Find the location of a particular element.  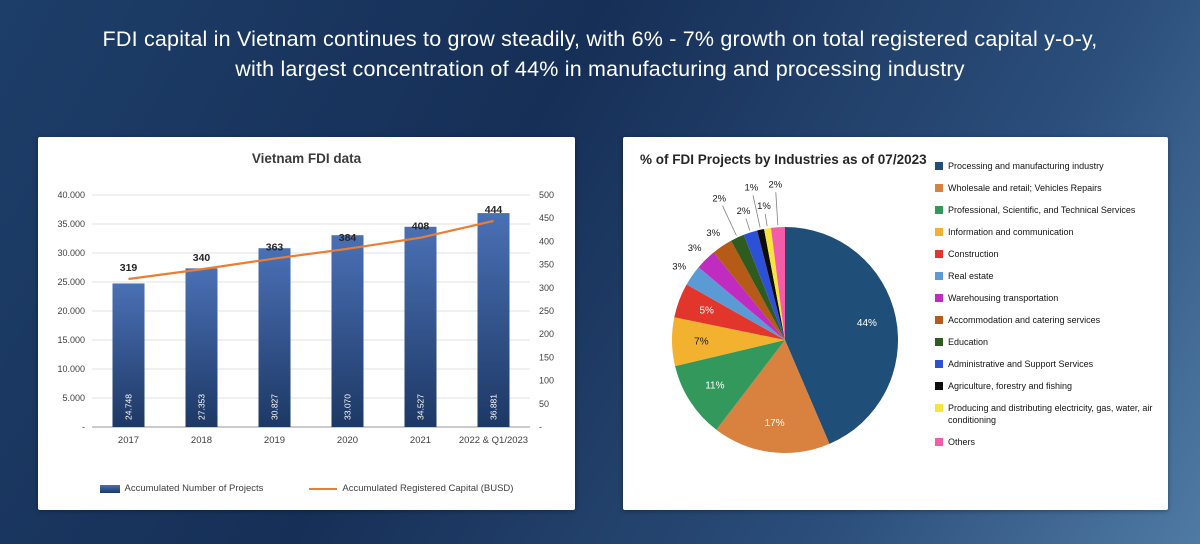

pie-legend-item: Administrative and Support Services is located at coordinates (1051, 365).